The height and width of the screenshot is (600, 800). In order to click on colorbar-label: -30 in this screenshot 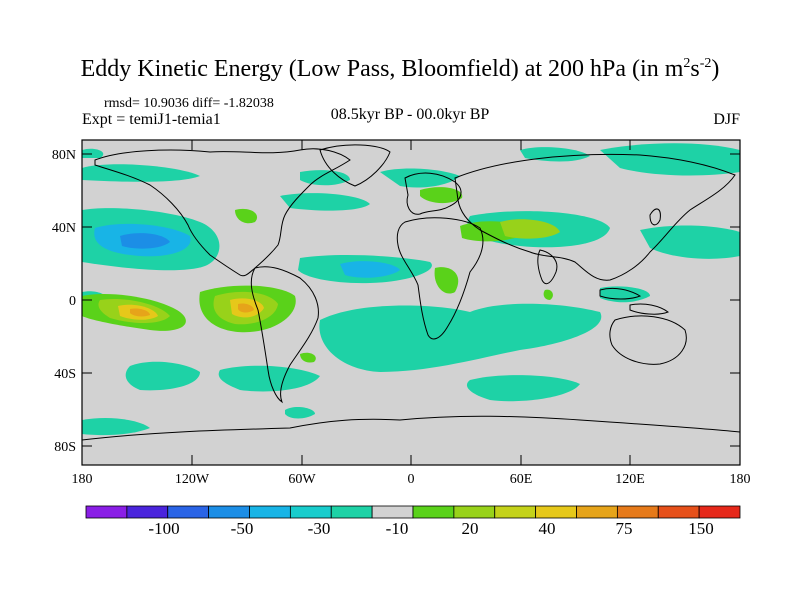, I will do `click(319, 528)`.